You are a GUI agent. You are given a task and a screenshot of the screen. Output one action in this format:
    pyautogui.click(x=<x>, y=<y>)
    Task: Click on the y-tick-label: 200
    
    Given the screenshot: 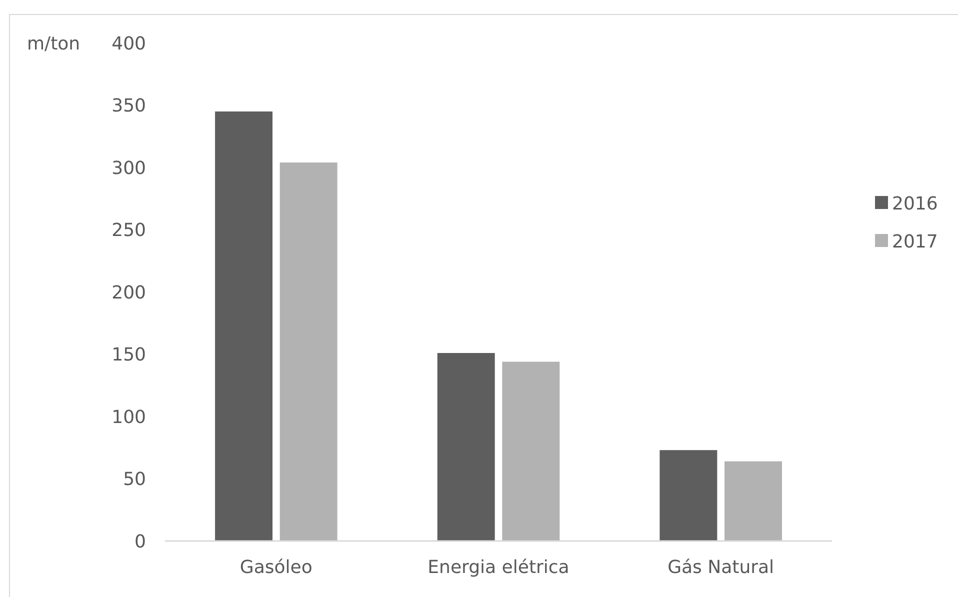 What is the action you would take?
    pyautogui.click(x=129, y=293)
    